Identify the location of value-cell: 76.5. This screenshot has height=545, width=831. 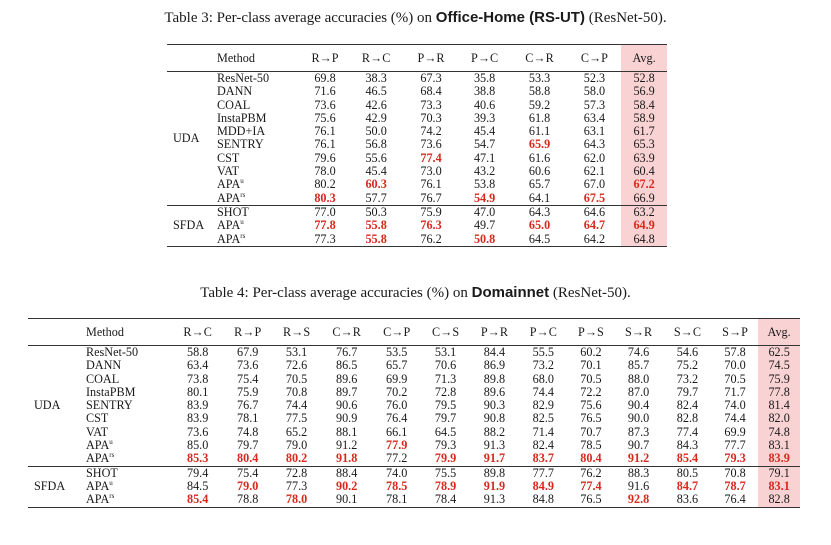
(591, 418).